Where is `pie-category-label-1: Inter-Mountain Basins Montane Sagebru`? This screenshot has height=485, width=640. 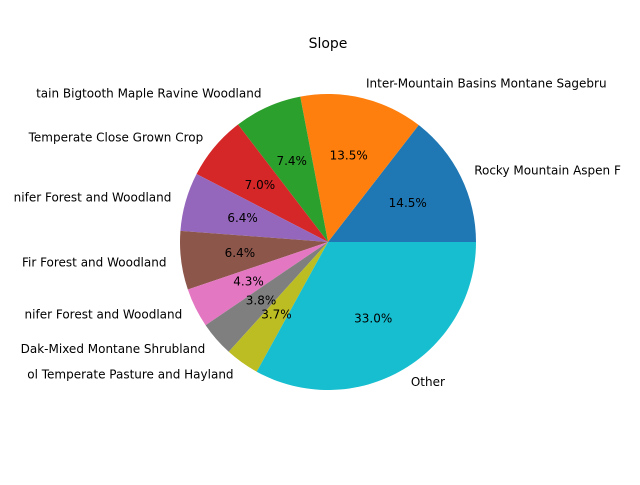 pie-category-label-1: Inter-Mountain Basins Montane Sagebru is located at coordinates (486, 84).